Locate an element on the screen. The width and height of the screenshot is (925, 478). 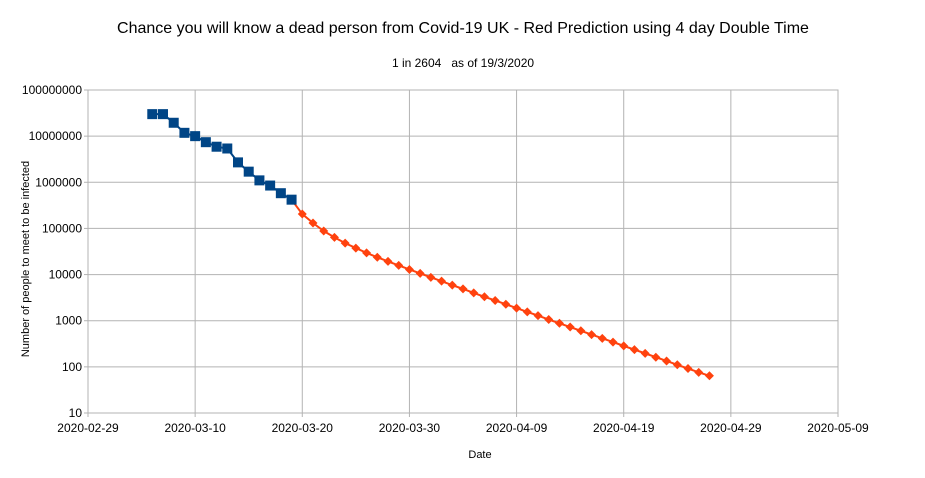
x-tick-label: 2020-03-30 is located at coordinates (410, 428).